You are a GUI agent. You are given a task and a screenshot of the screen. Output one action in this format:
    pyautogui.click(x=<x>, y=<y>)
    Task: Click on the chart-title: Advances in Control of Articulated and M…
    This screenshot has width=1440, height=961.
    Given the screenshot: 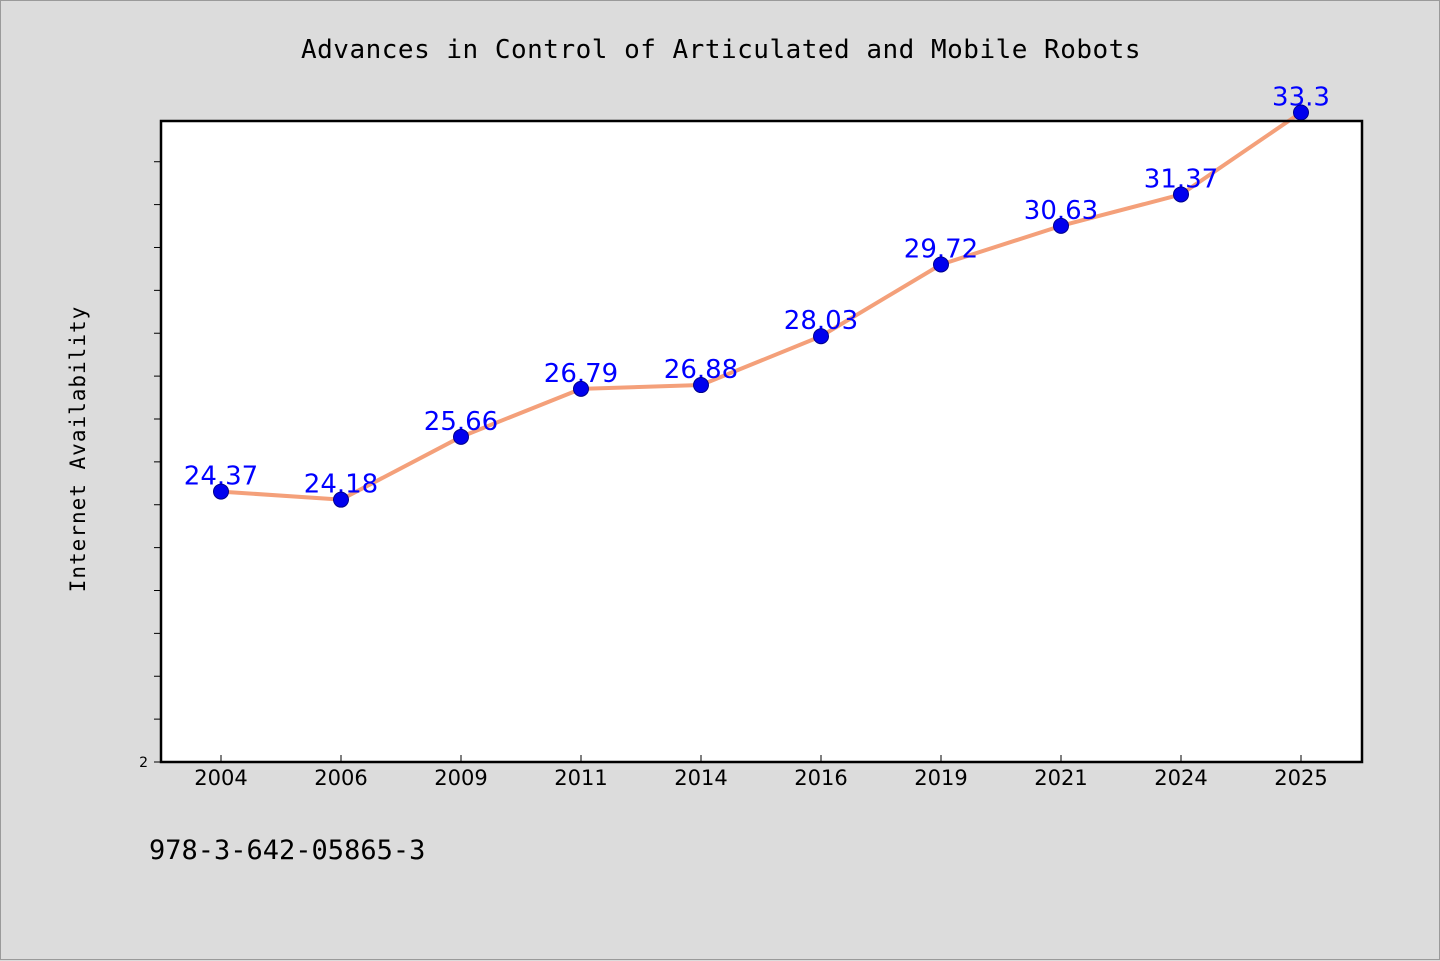 What is the action you would take?
    pyautogui.click(x=721, y=50)
    